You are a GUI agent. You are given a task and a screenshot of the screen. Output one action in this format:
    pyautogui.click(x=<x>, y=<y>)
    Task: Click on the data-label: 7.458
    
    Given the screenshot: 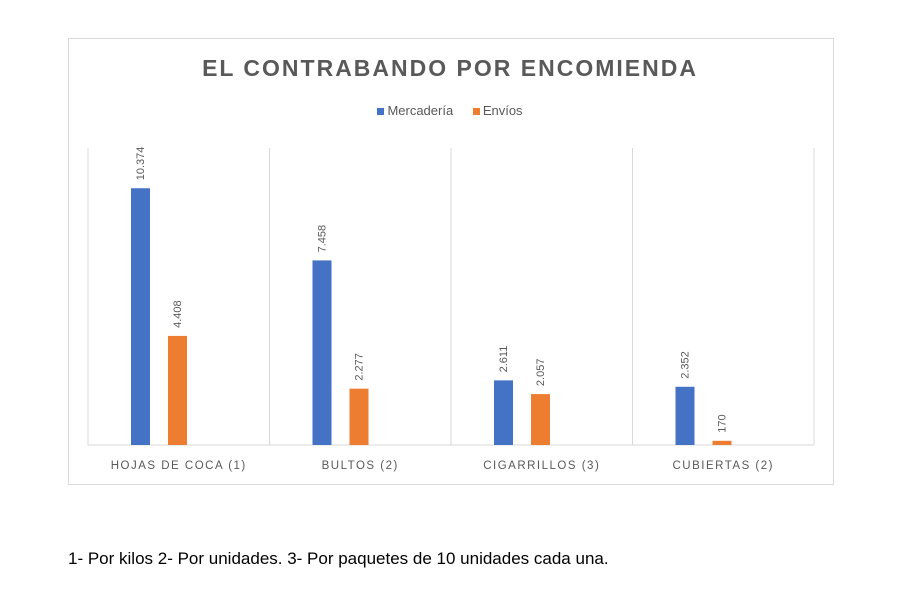 What is the action you would take?
    pyautogui.click(x=323, y=239)
    